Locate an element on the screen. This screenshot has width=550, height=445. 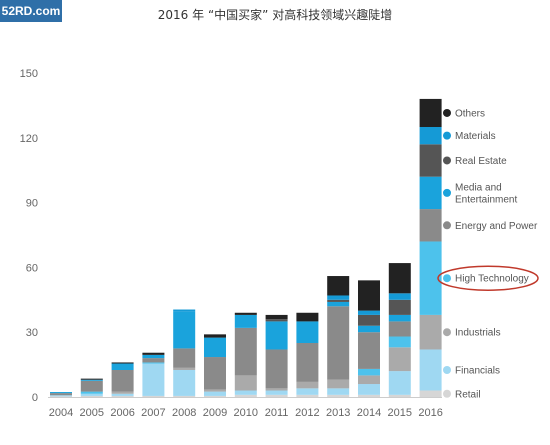
legend-label-industrials: Industrials is located at coordinates (478, 333).